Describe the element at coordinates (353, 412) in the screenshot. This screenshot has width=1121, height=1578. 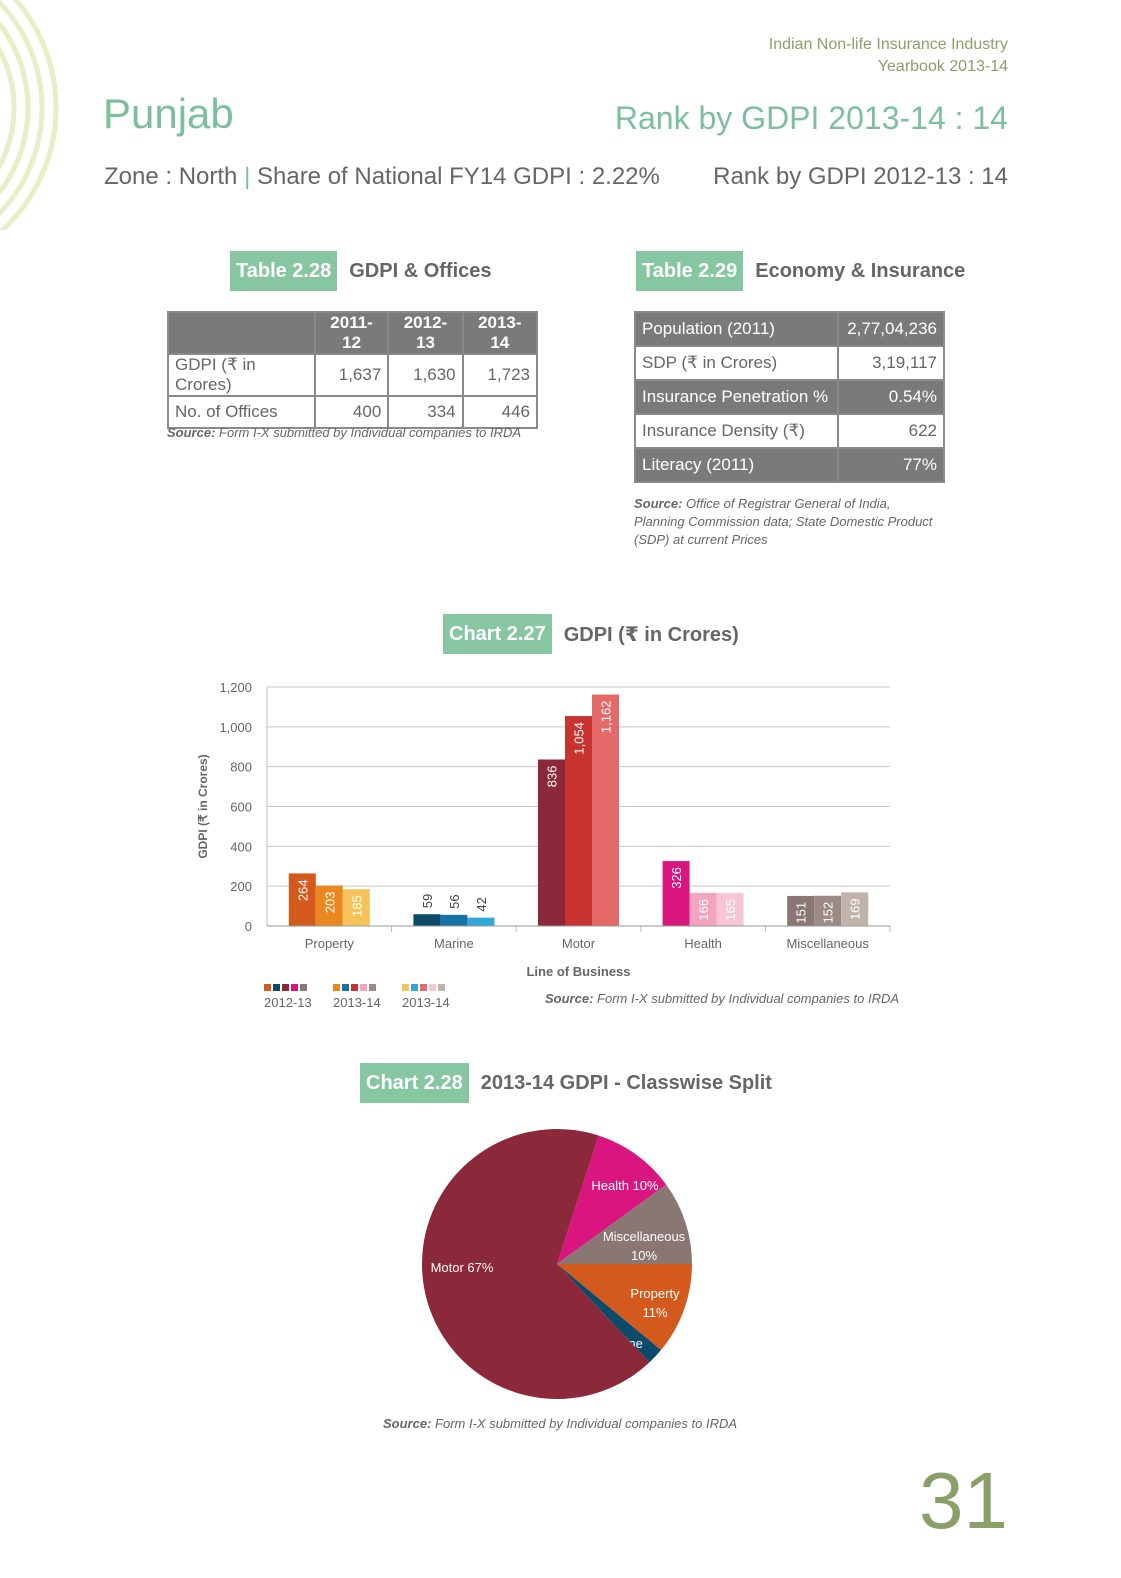
I see `table-row: No. of Offices 400 334 446` at that location.